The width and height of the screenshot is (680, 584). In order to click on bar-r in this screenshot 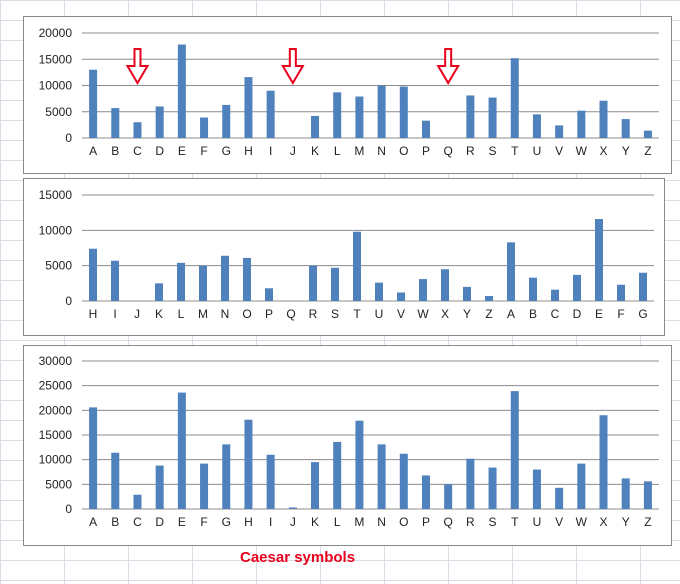, I will do `click(470, 116)`.